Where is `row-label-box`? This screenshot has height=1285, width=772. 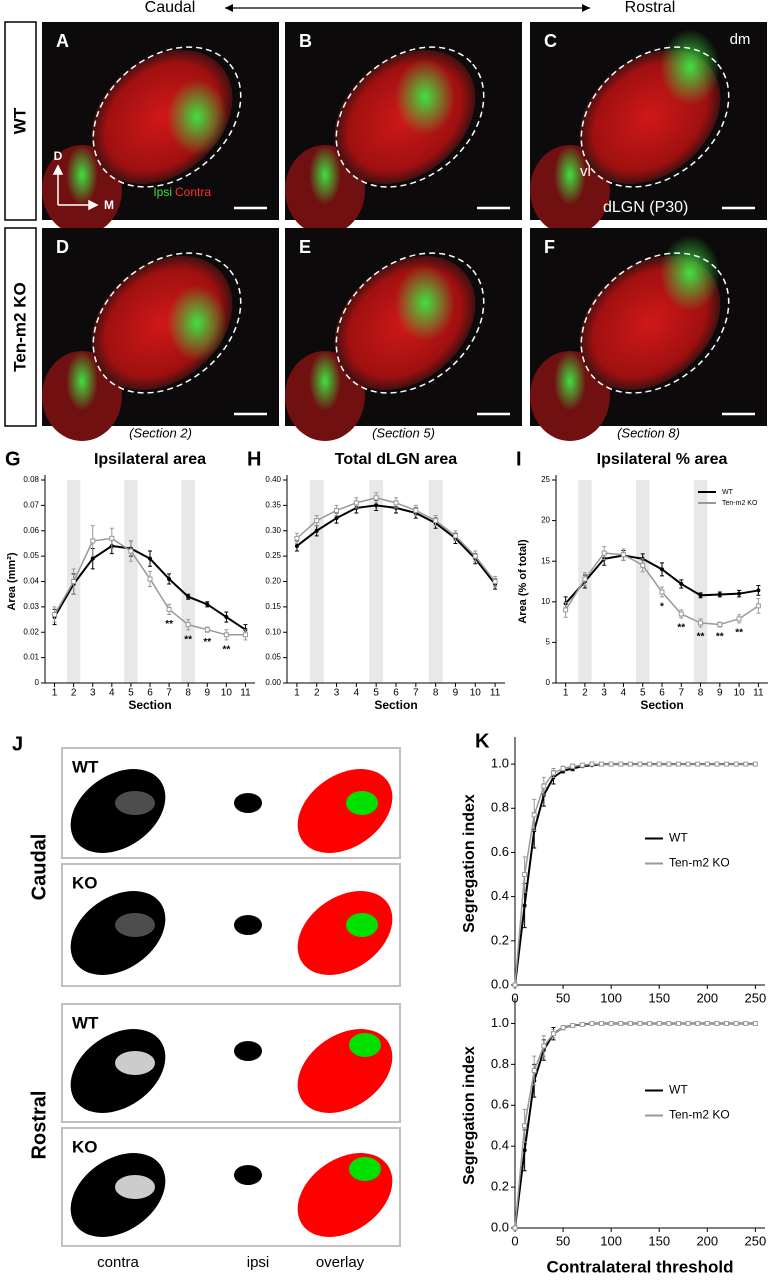 row-label-box is located at coordinates (20, 327).